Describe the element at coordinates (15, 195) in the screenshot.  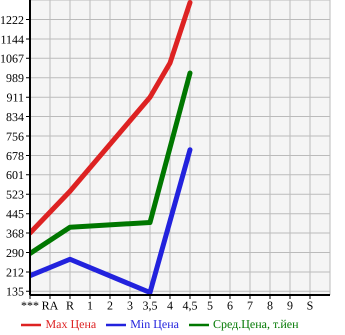
I see `y-tick-label: 523` at that location.